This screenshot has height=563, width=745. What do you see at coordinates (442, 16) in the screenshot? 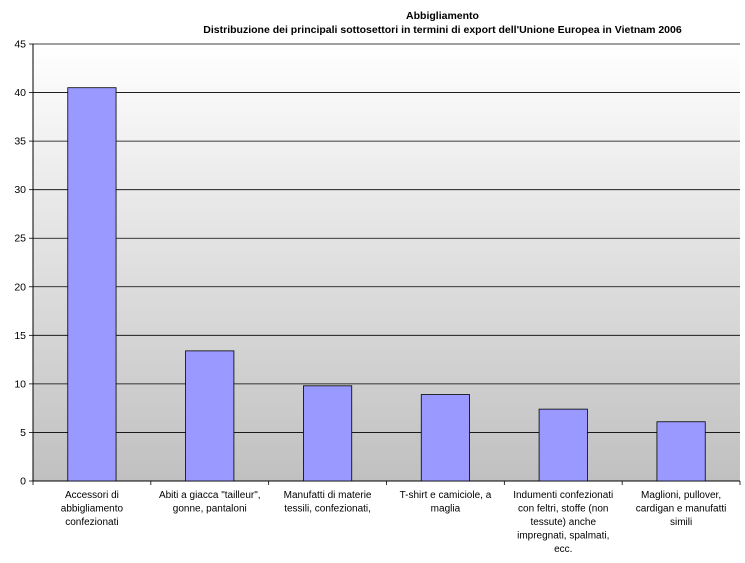
I see `chart-title: Abbigliamento` at bounding box center [442, 16].